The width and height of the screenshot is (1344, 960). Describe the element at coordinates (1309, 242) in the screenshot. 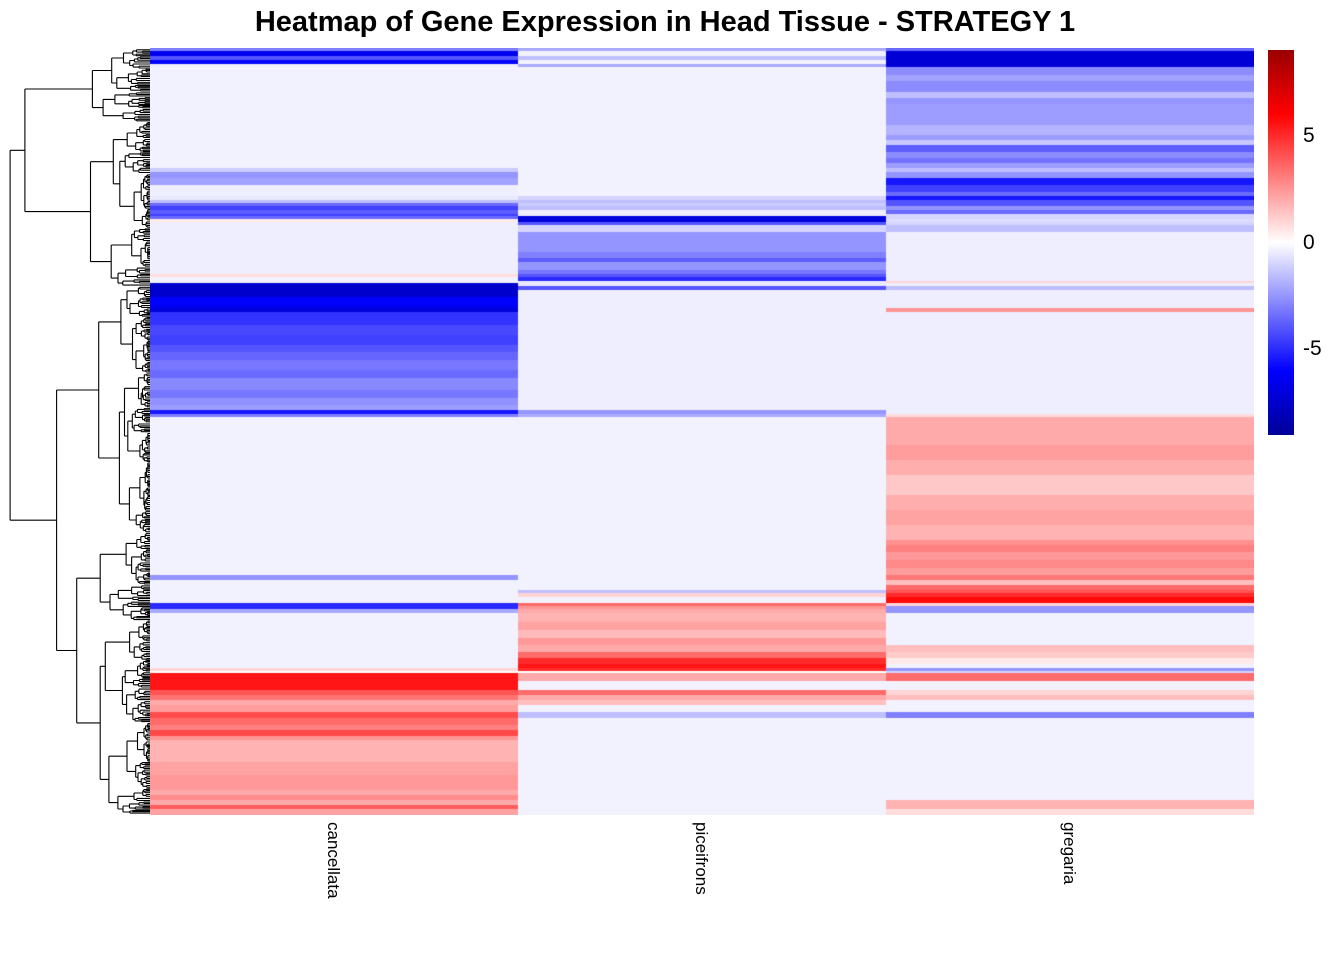

I see `legend-tick-label-0: 0` at that location.